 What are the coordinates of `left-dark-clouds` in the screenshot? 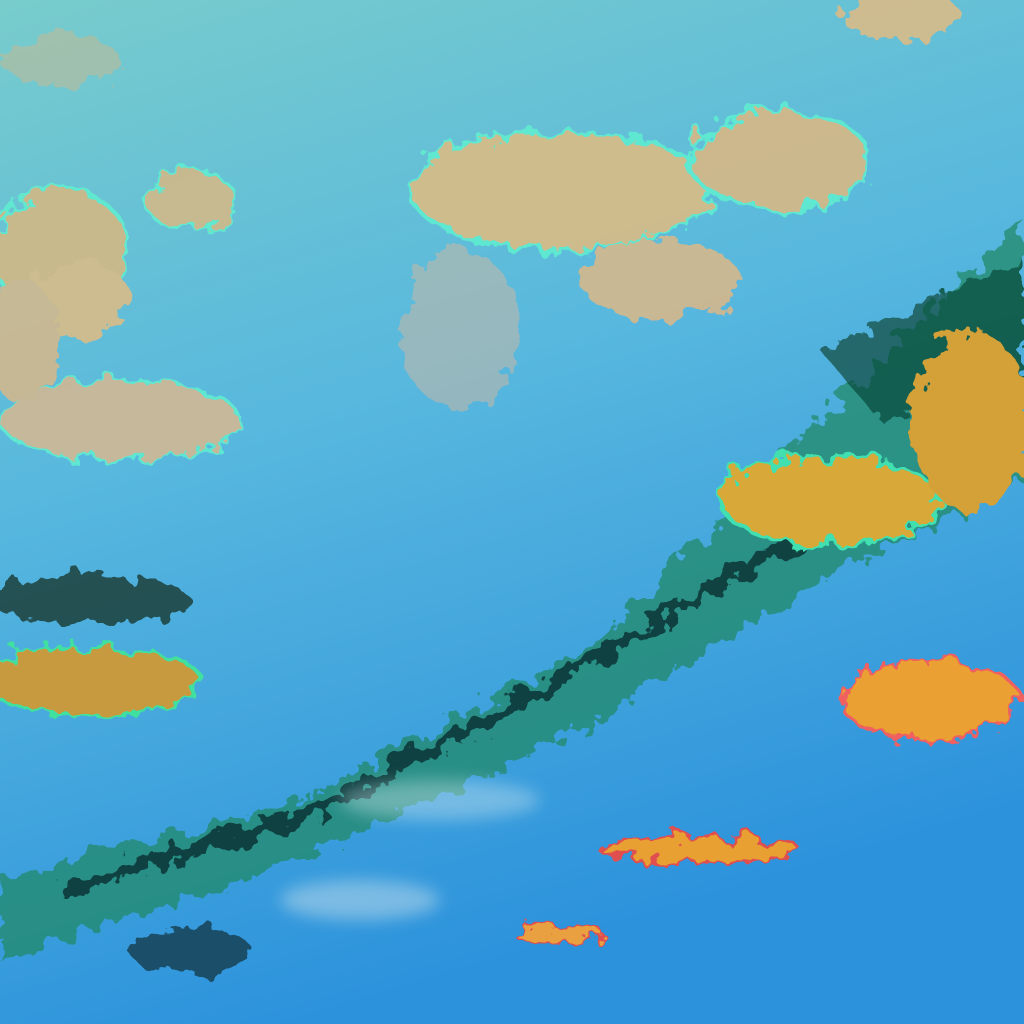 It's located at (125, 775).